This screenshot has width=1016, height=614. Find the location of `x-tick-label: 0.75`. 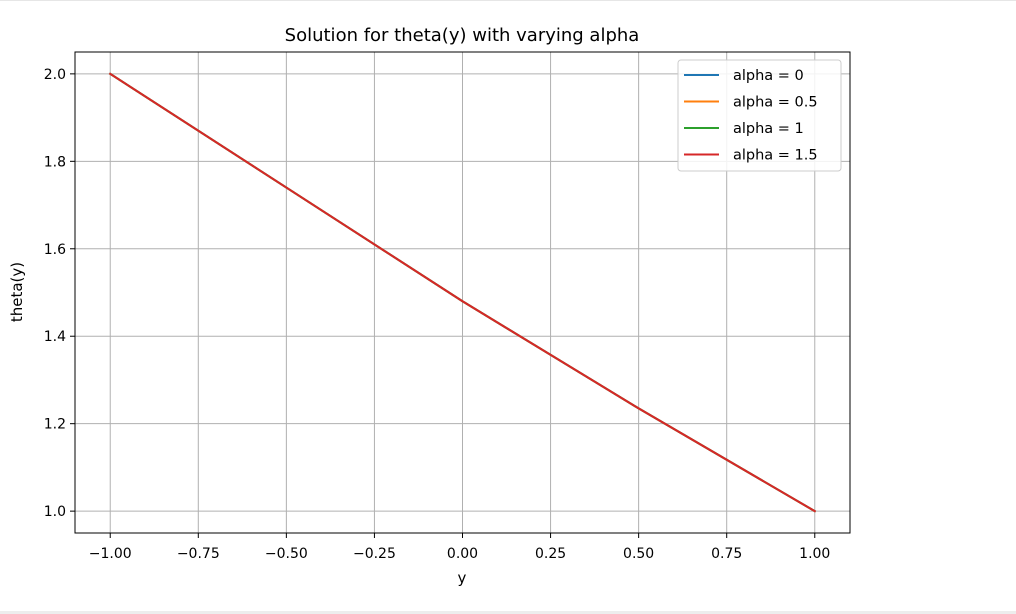

x-tick-label: 0.75 is located at coordinates (726, 554).